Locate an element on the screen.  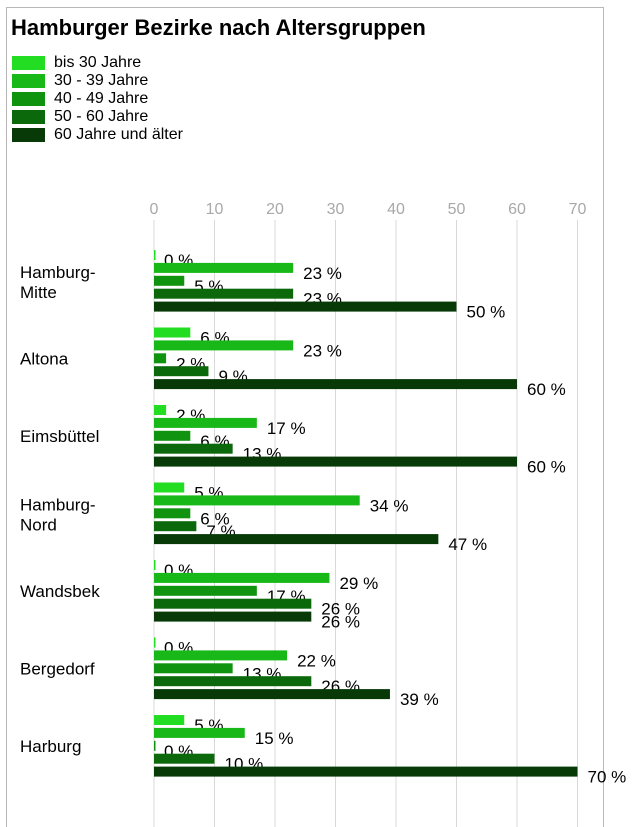
category-label: Mitte is located at coordinates (38, 292).